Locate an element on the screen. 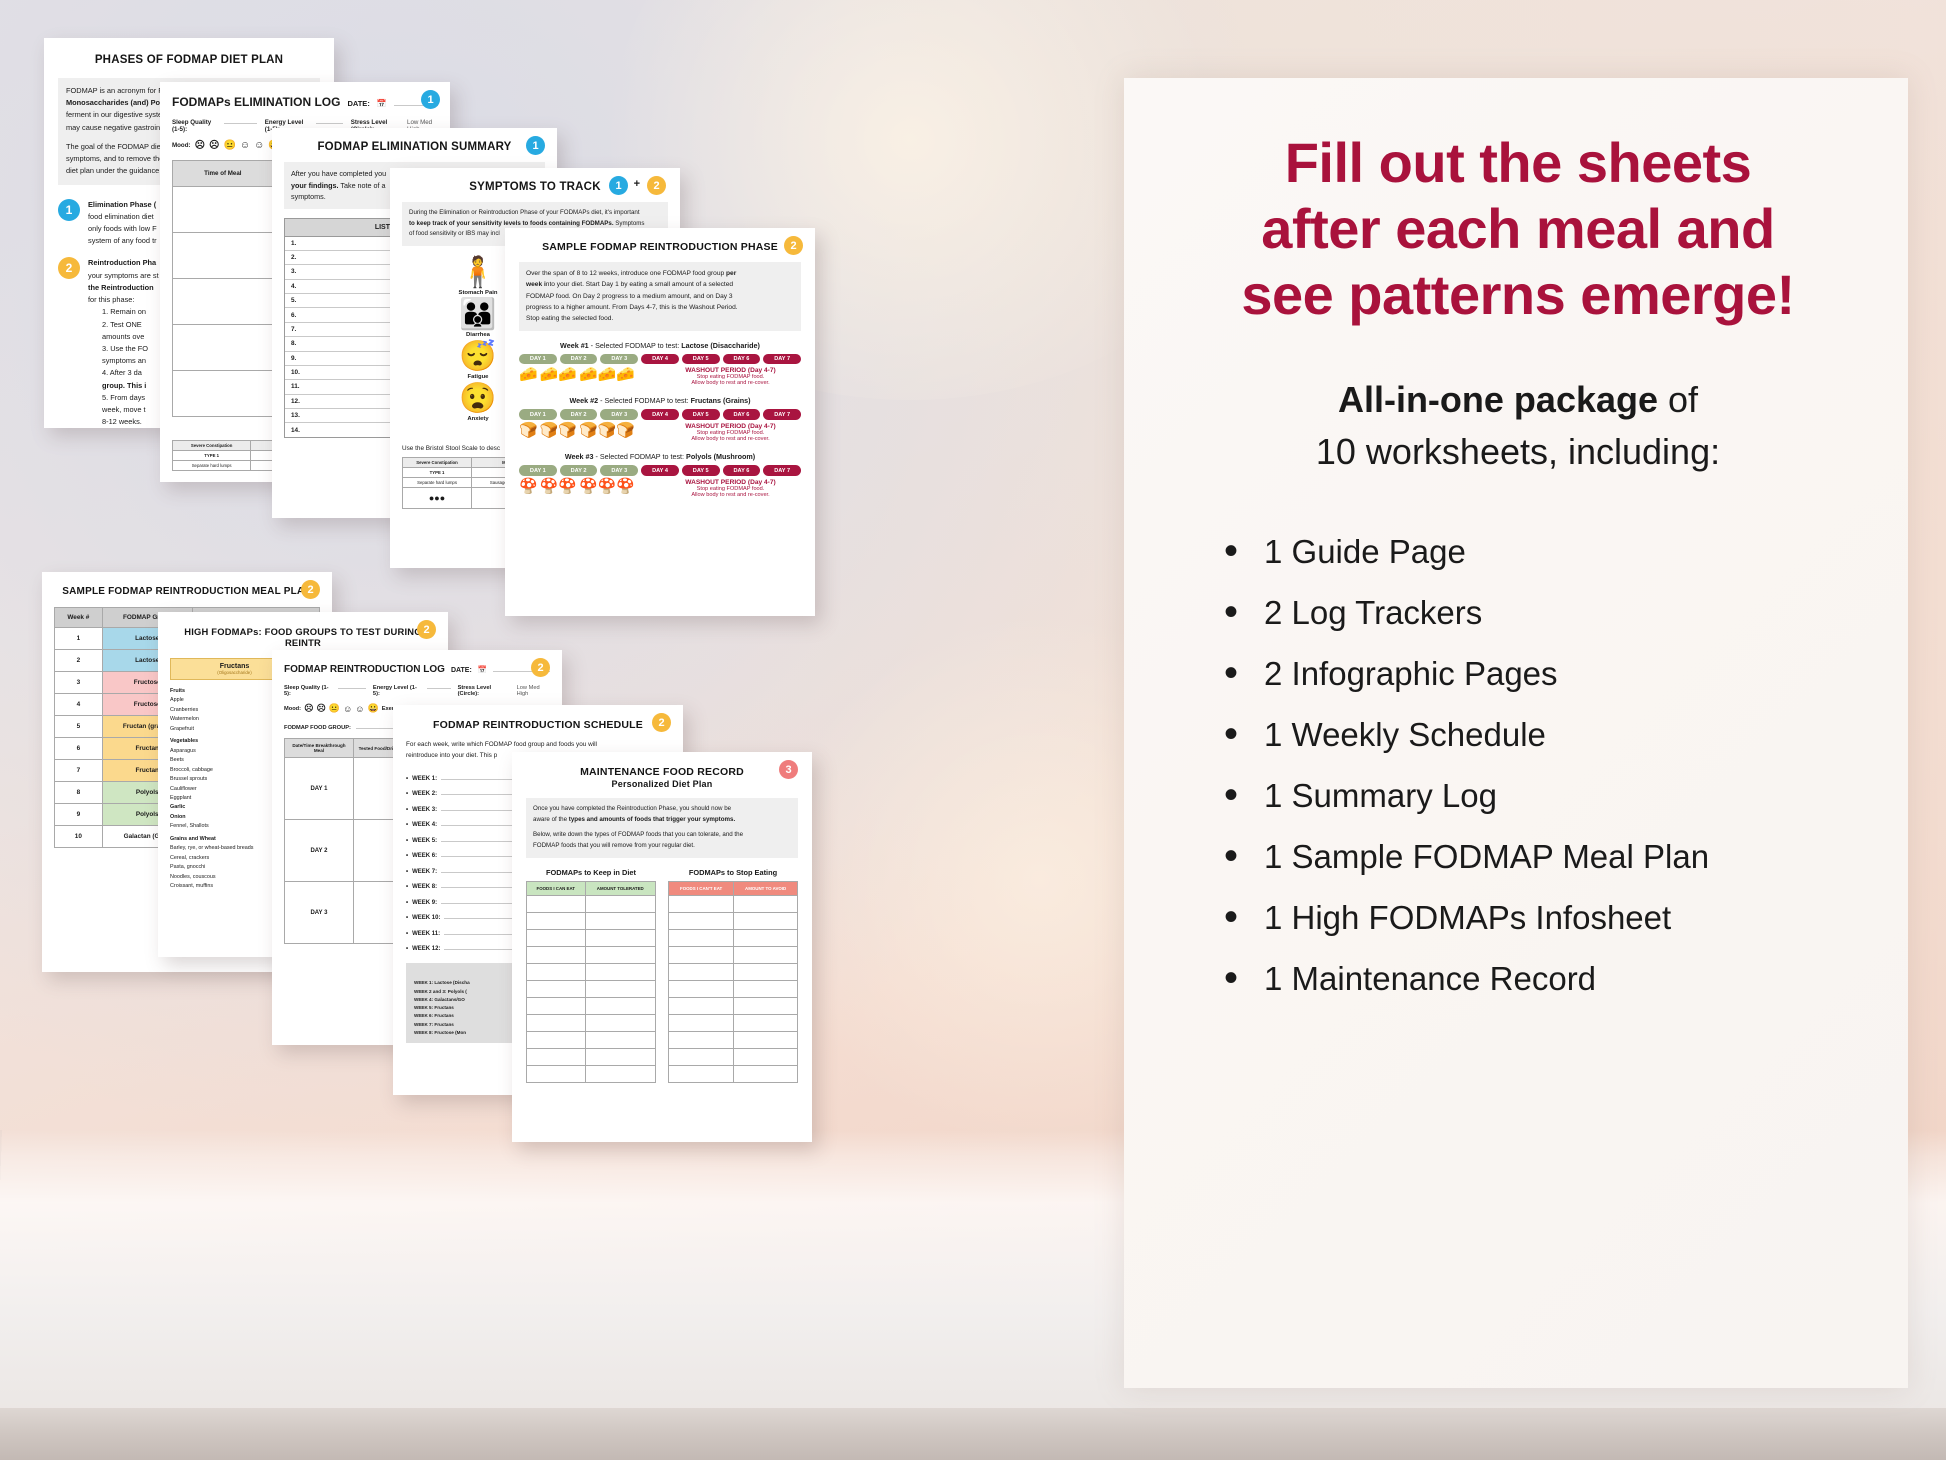 Image resolution: width=1946 pixels, height=1460 pixels. week-3-washout-title: WASHOUT PERIOD (Day 4-7) is located at coordinates (730, 482).